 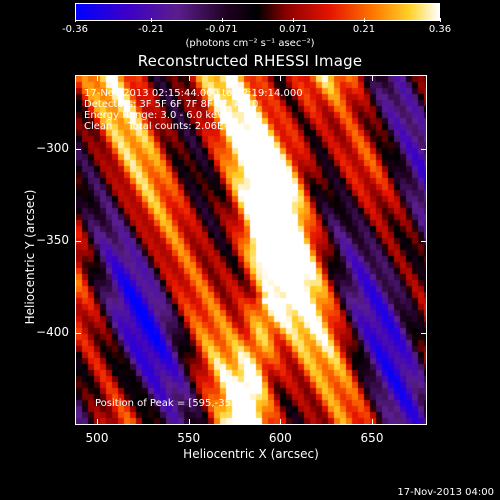 I want to click on y-tick-label: −400, so click(x=52, y=331).